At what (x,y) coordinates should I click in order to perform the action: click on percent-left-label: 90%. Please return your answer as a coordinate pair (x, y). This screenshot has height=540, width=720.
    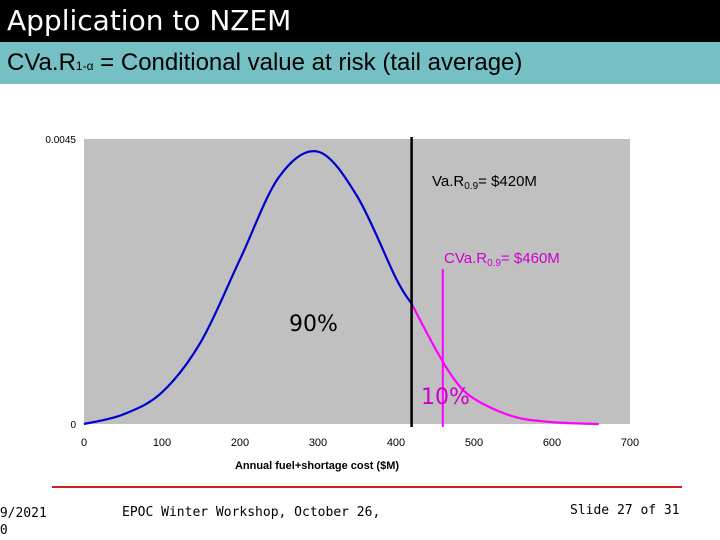
    Looking at the image, I should click on (313, 324).